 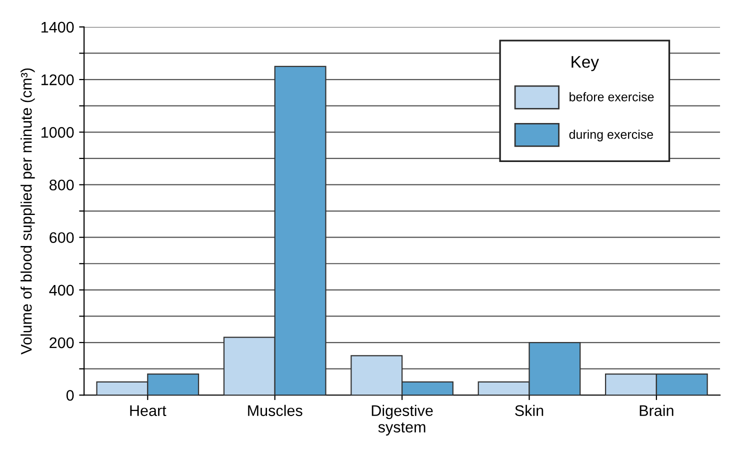 What do you see at coordinates (148, 410) in the screenshot?
I see `x-tick-label: Heart` at bounding box center [148, 410].